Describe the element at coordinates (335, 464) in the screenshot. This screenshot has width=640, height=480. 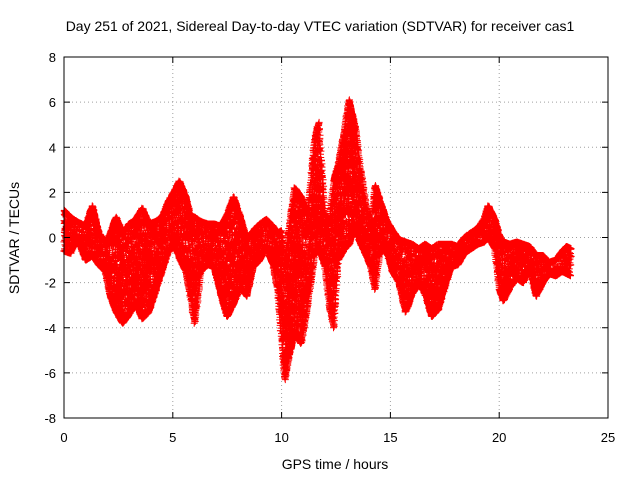
I see `x-axis-label: GPS time / hours` at that location.